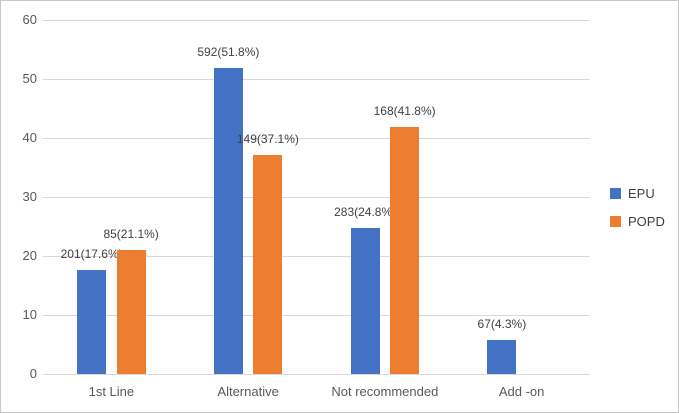 The height and width of the screenshot is (413, 679). What do you see at coordinates (29, 137) in the screenshot?
I see `y-axis-tick-label: 40` at bounding box center [29, 137].